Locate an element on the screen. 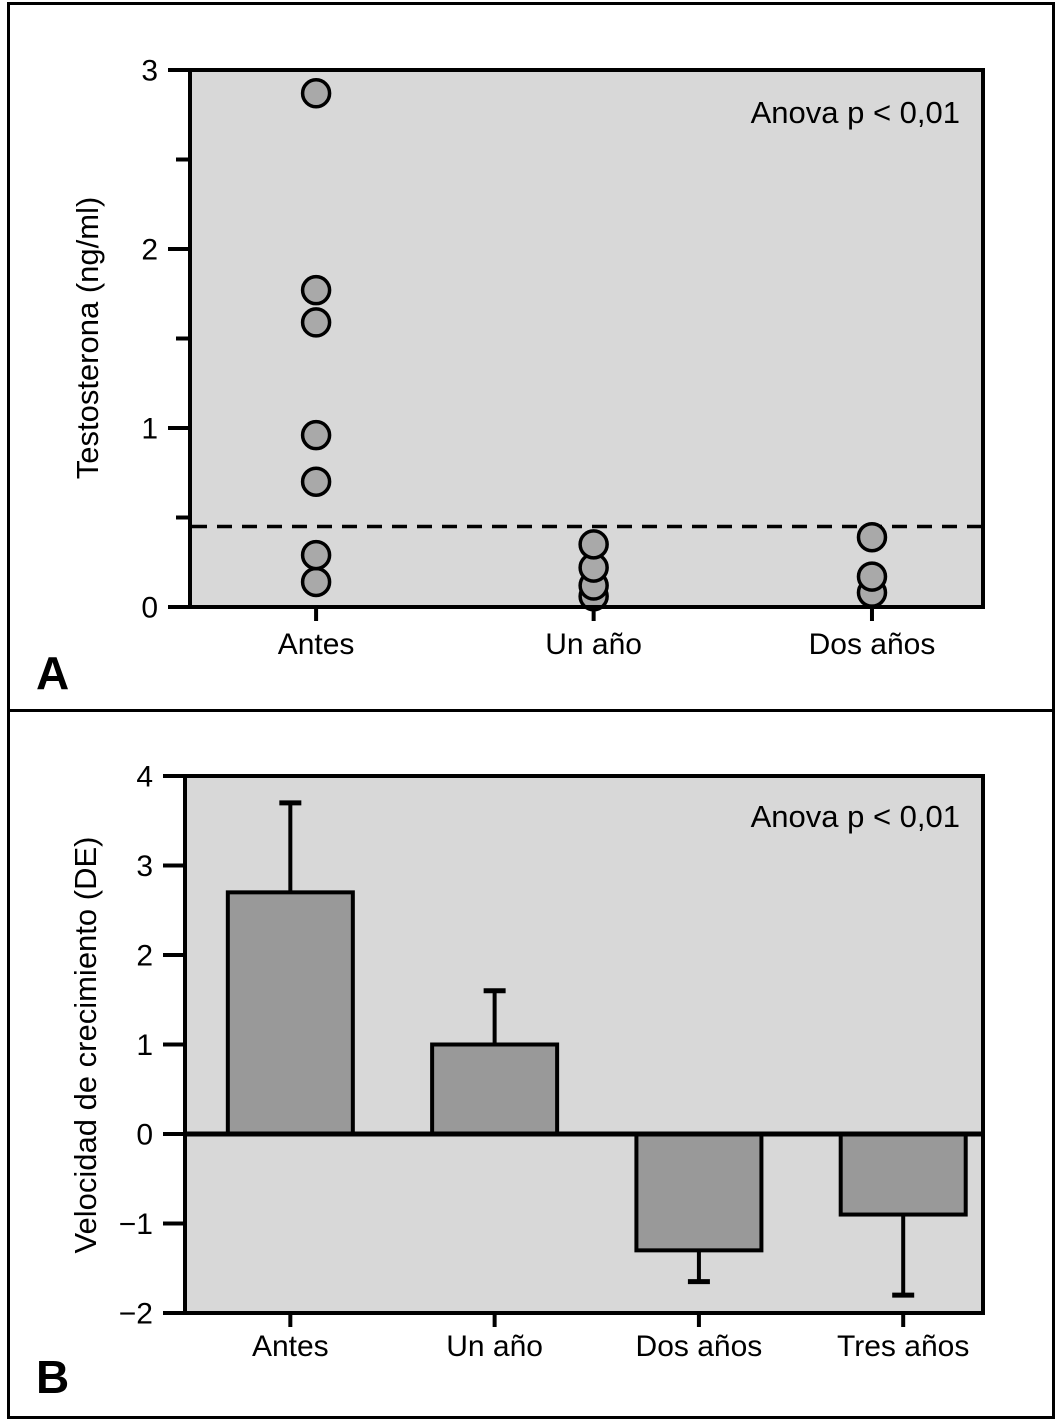 The image size is (1061, 1423). y-tick-label: −1 is located at coordinates (136, 1224).